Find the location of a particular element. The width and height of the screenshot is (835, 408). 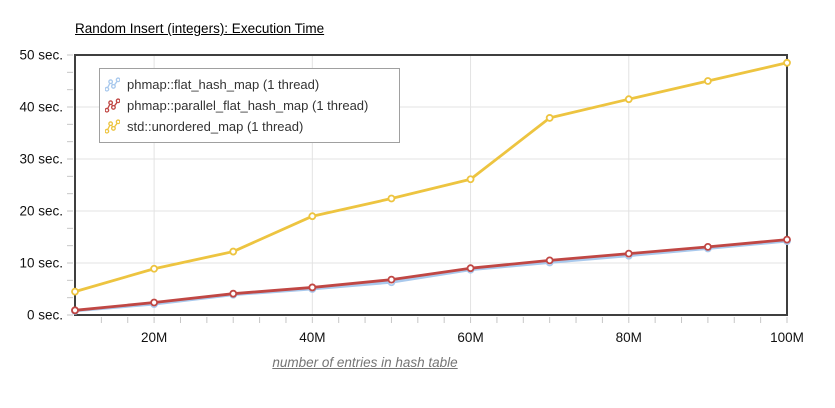

legend-label: phmap::parallel_flat_hash_map (1 thread) is located at coordinates (248, 105).